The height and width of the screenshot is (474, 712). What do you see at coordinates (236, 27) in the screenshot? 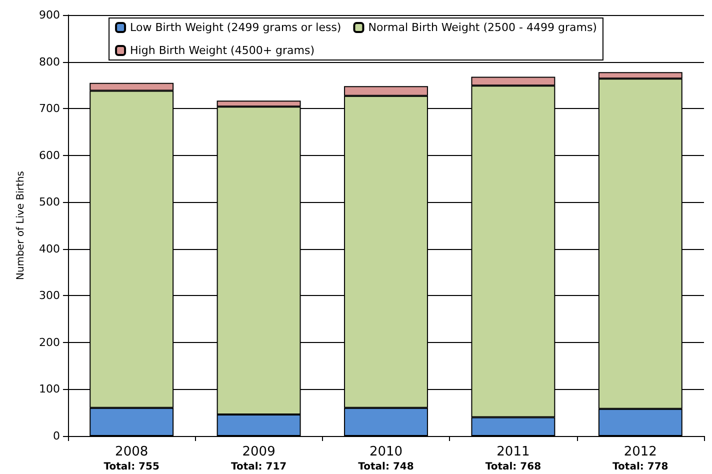
I see `legend-label: Low Birth Weight (2499 grams or less)` at bounding box center [236, 27].